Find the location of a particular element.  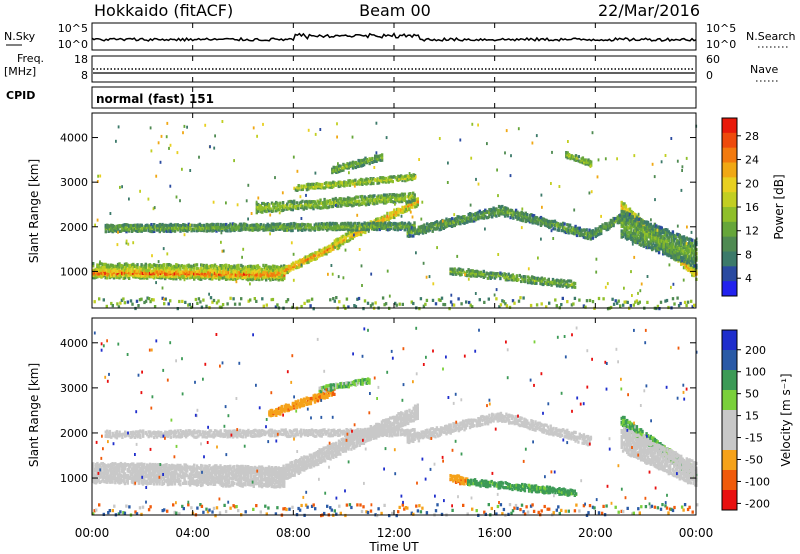

freq-label-1: Freq. is located at coordinates (30, 58).